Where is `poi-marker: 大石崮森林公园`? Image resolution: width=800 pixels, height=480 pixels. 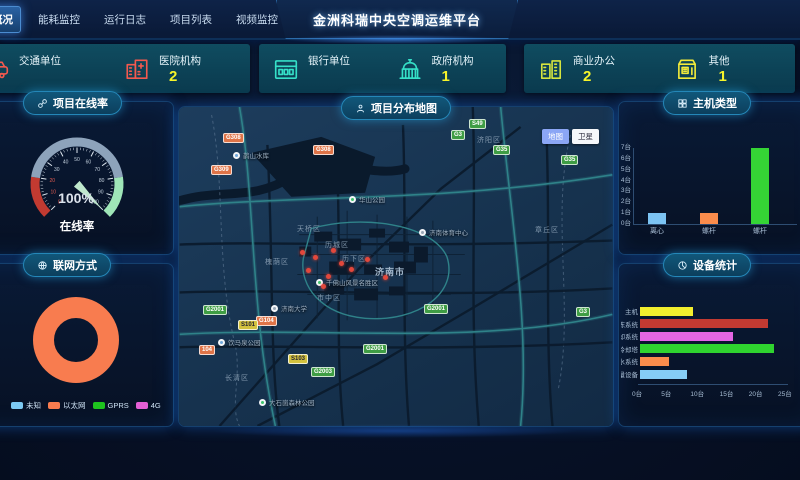
poi-marker: 大石崮森林公园 is located at coordinates (287, 402).